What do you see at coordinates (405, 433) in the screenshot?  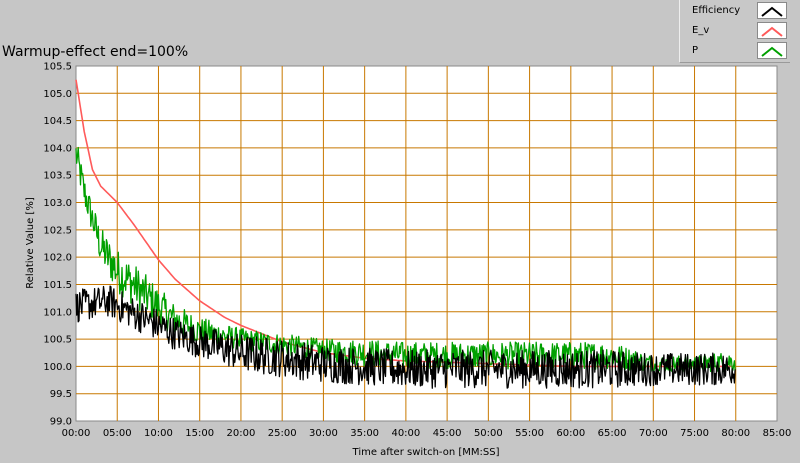 I see `x-tick-label: 40:00` at bounding box center [405, 433].